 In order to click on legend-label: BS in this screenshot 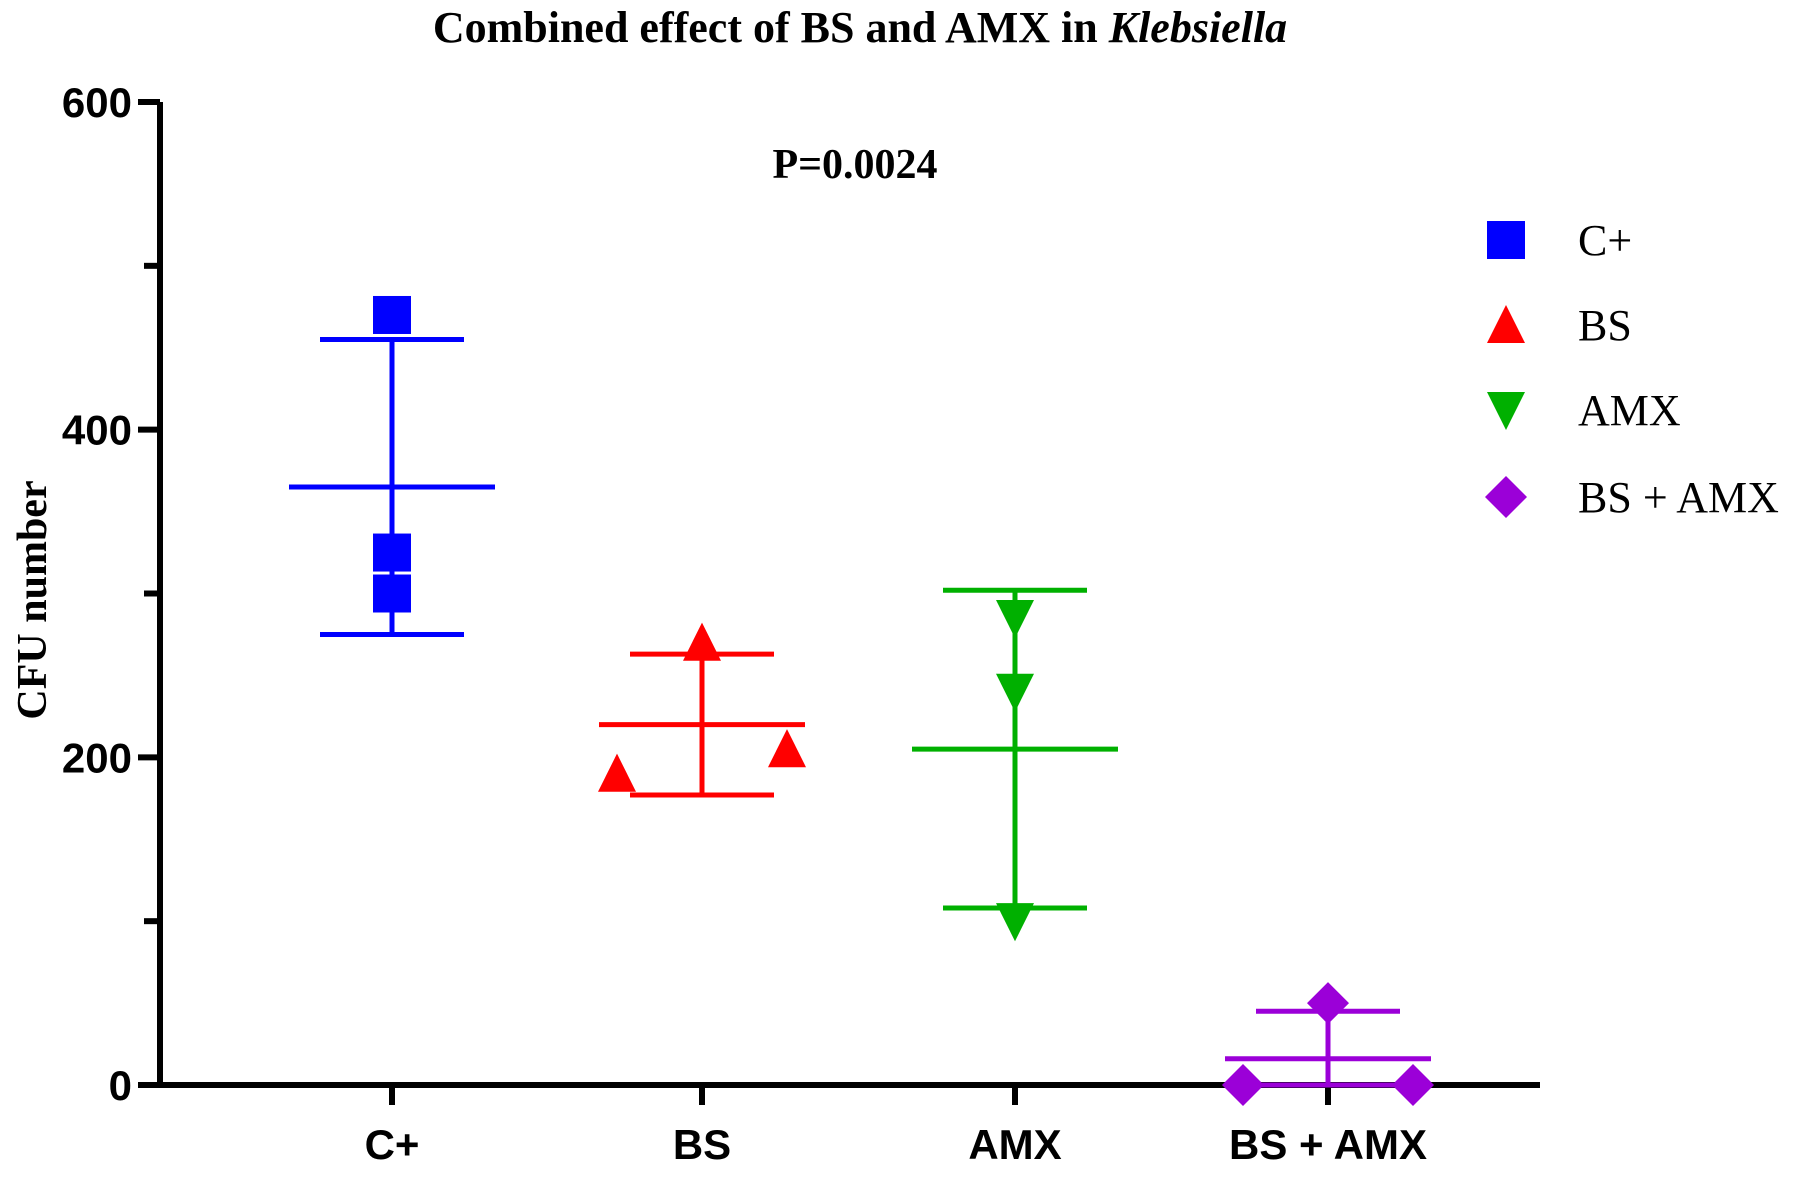, I will do `click(1605, 325)`.